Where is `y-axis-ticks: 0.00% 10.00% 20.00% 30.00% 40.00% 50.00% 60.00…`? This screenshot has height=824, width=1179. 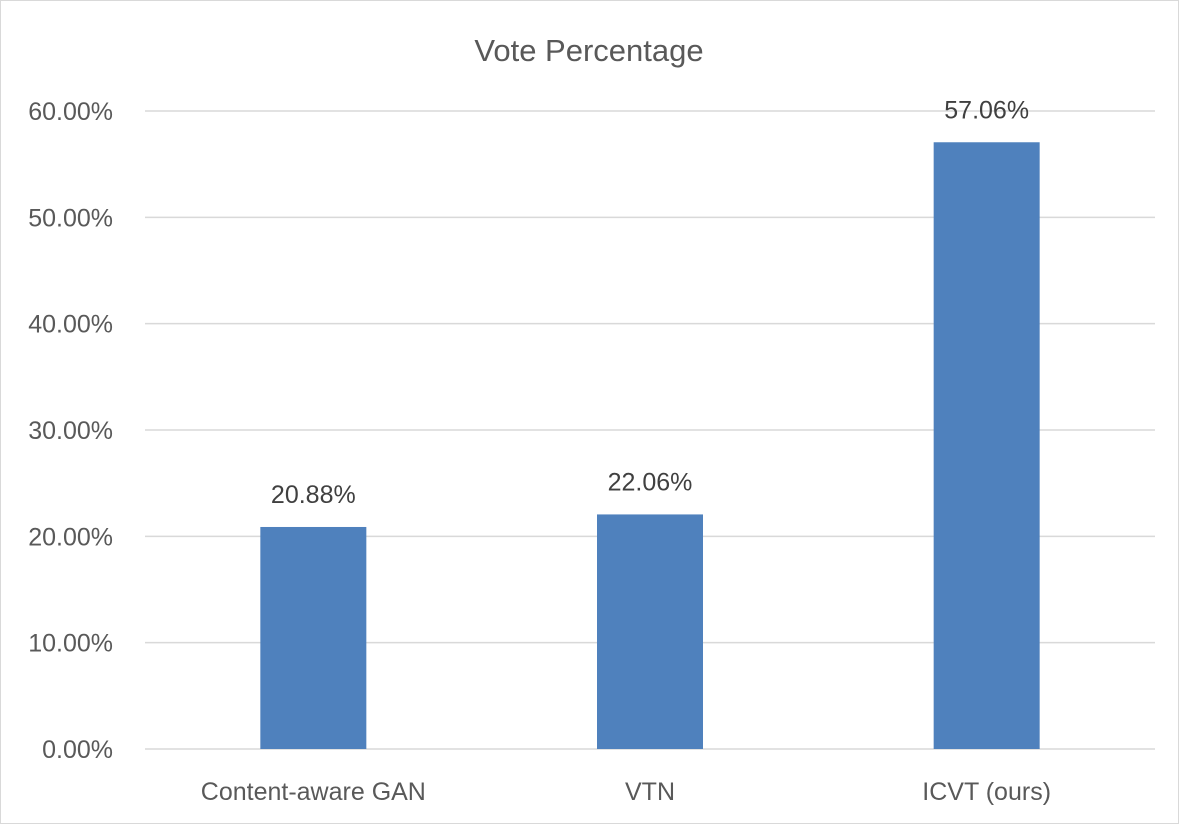 y-axis-ticks: 0.00% 10.00% 20.00% 30.00% 40.00% 50.00% 60.00… is located at coordinates (70, 431).